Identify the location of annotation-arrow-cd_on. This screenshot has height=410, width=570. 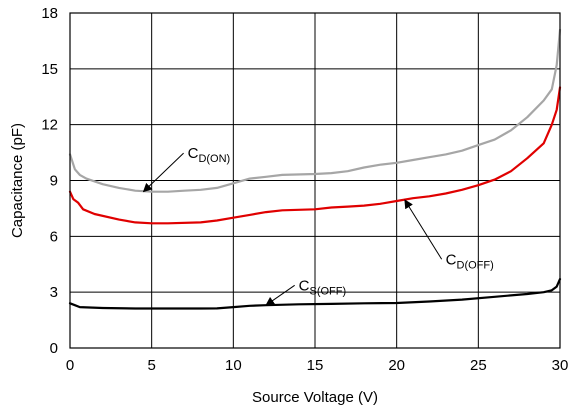
(163, 172).